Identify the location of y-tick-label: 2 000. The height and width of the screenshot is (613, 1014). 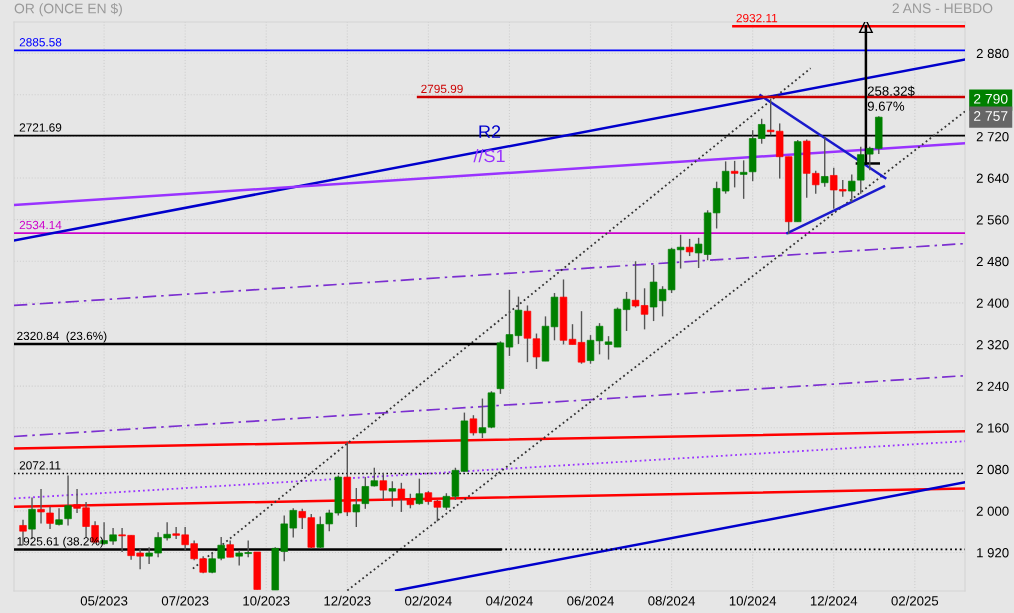
(992, 511).